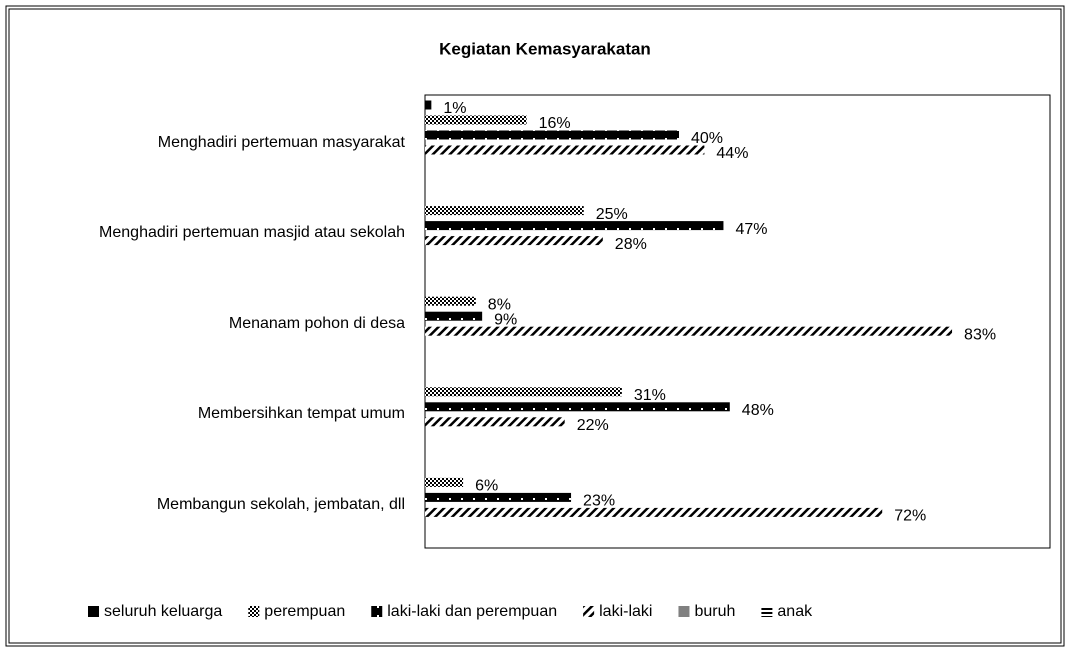 The height and width of the screenshot is (650, 1070). What do you see at coordinates (454, 108) in the screenshot?
I see `data-label: 1%` at bounding box center [454, 108].